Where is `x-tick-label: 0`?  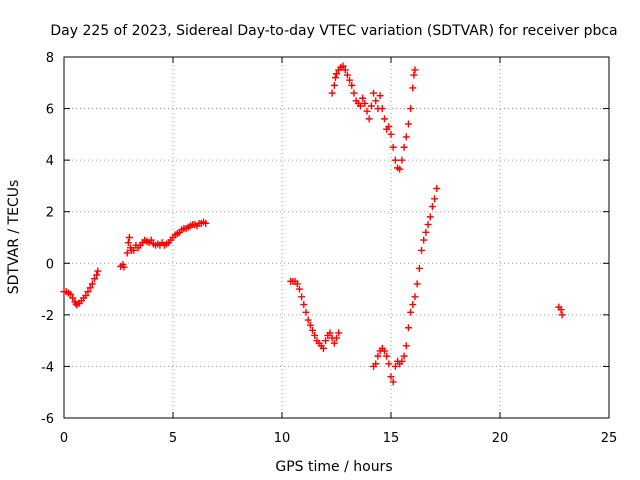 x-tick-label: 0 is located at coordinates (64, 438).